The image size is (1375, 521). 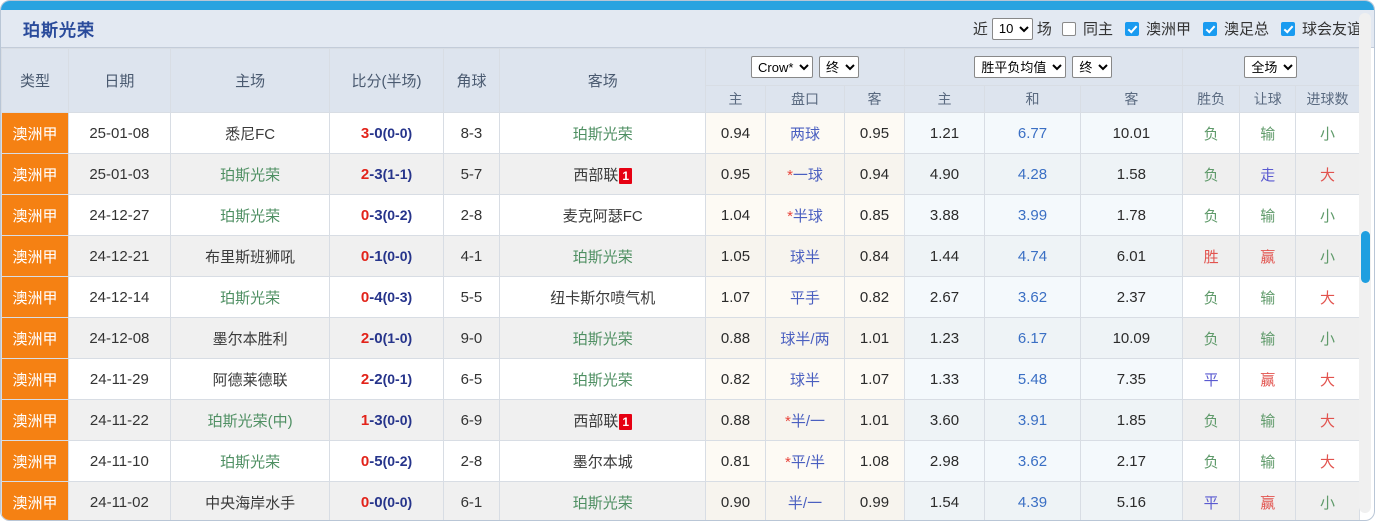 I want to click on filter-bar: 珀斯光荣 近 10 场 同主 澳洲甲 澳足总 球会友谊, so click(x=687, y=29).